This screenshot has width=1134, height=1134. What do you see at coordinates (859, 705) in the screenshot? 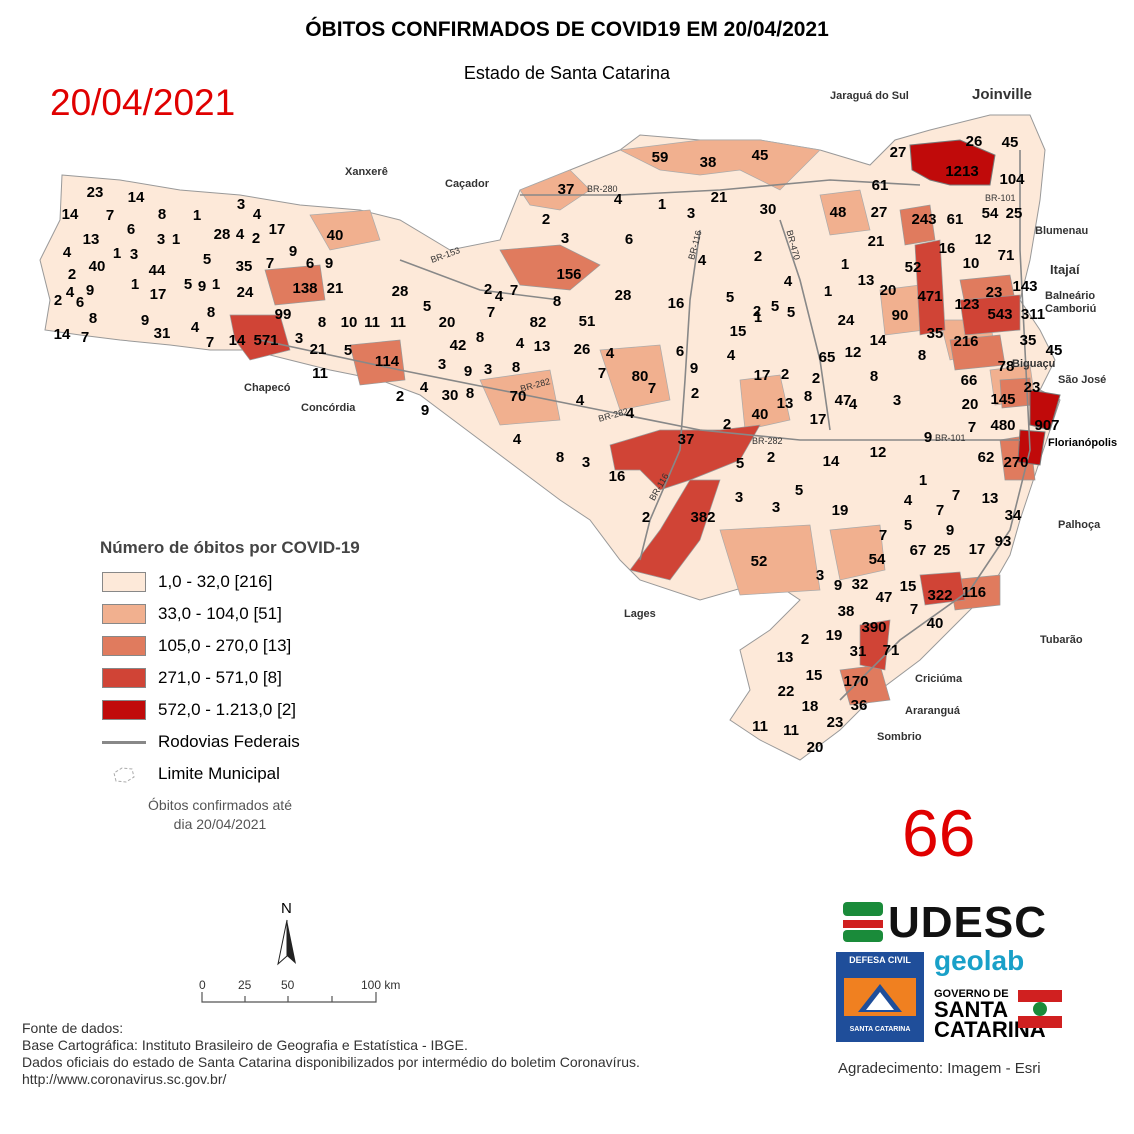
I see `value-label: 36` at bounding box center [859, 705].